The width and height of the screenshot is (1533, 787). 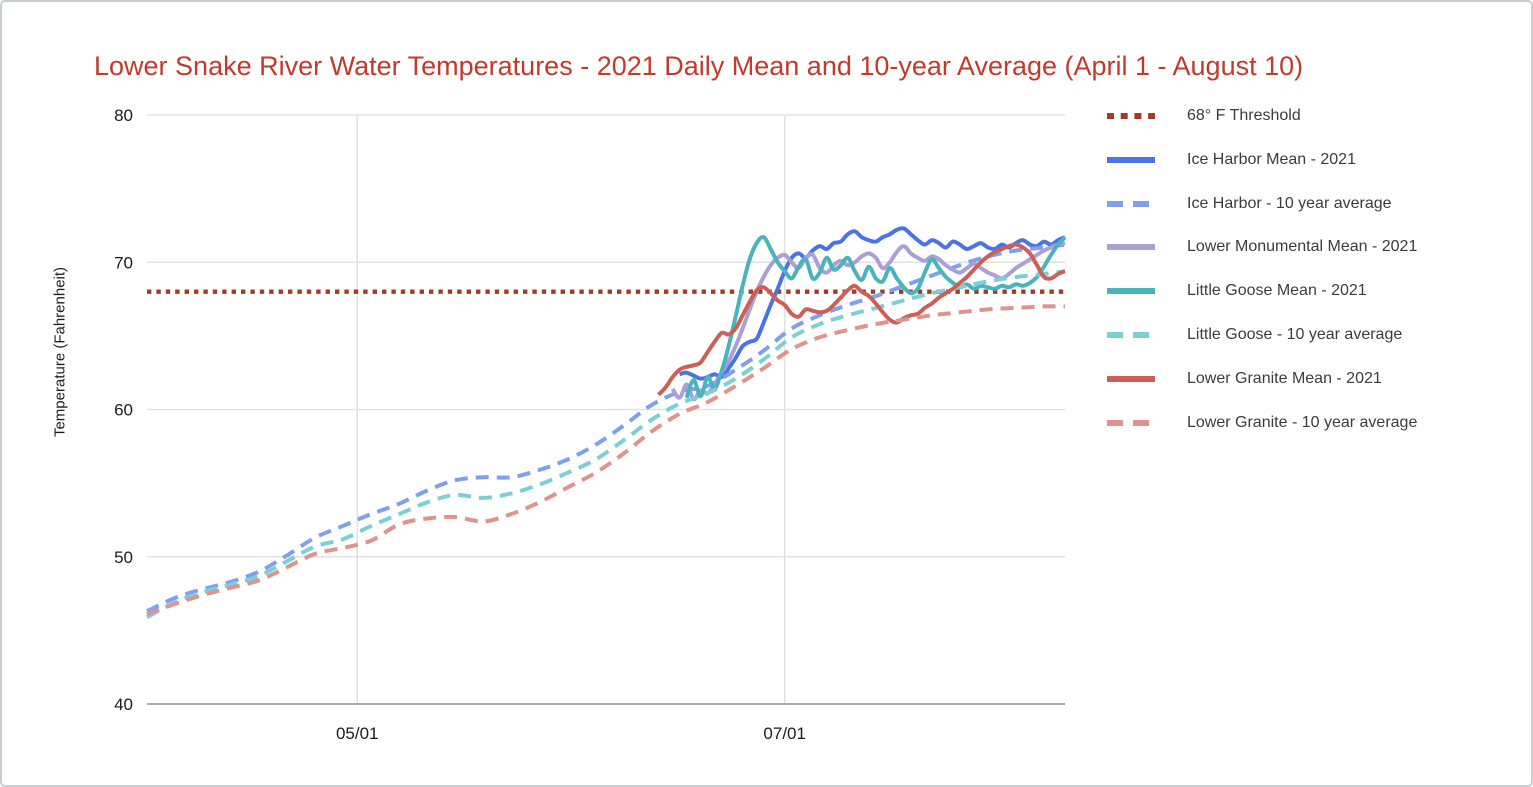 I want to click on y-tick-label-70: 70, so click(x=123, y=262).